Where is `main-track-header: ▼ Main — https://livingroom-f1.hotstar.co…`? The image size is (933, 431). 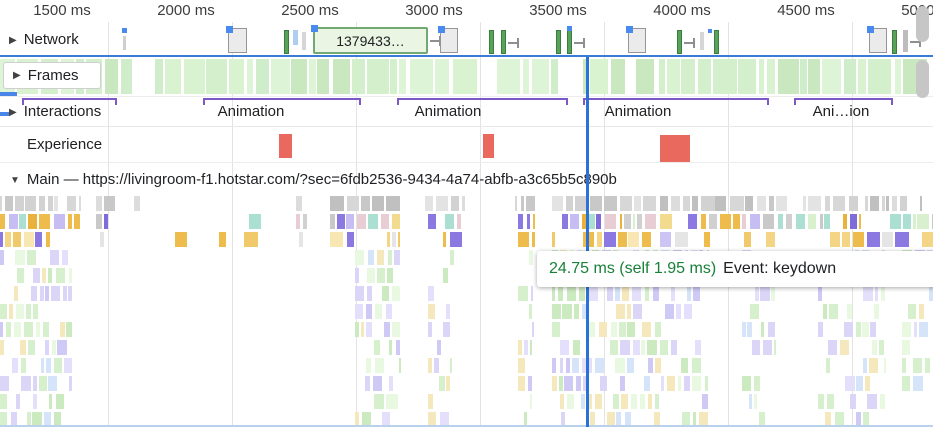 main-track-header: ▼ Main — https://livingroom-f1.hotstar.co… is located at coordinates (313, 180).